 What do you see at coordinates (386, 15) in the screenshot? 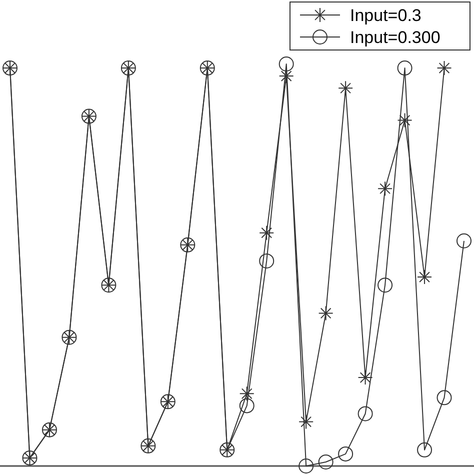
I see `legend-label: Input=0.3` at bounding box center [386, 15].